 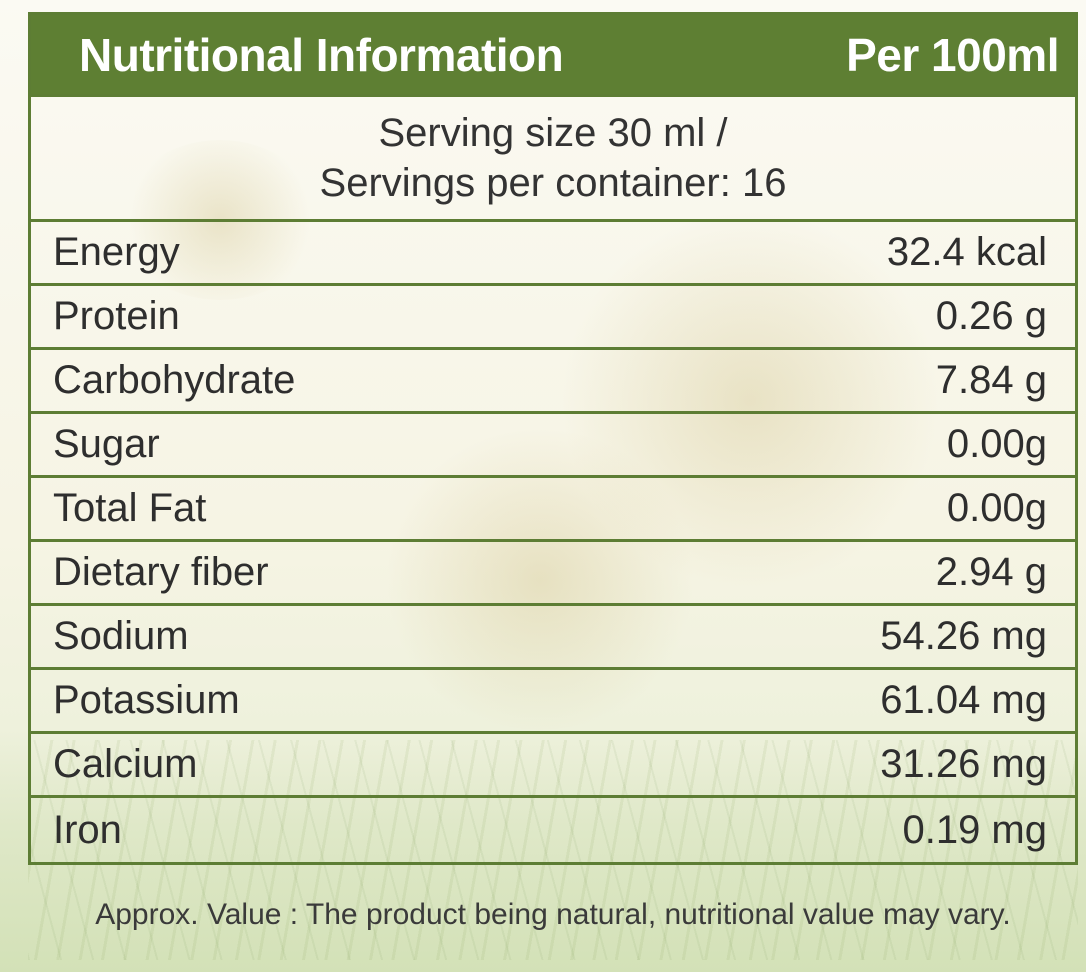 I want to click on nutrient-label: Sugar, so click(x=106, y=444).